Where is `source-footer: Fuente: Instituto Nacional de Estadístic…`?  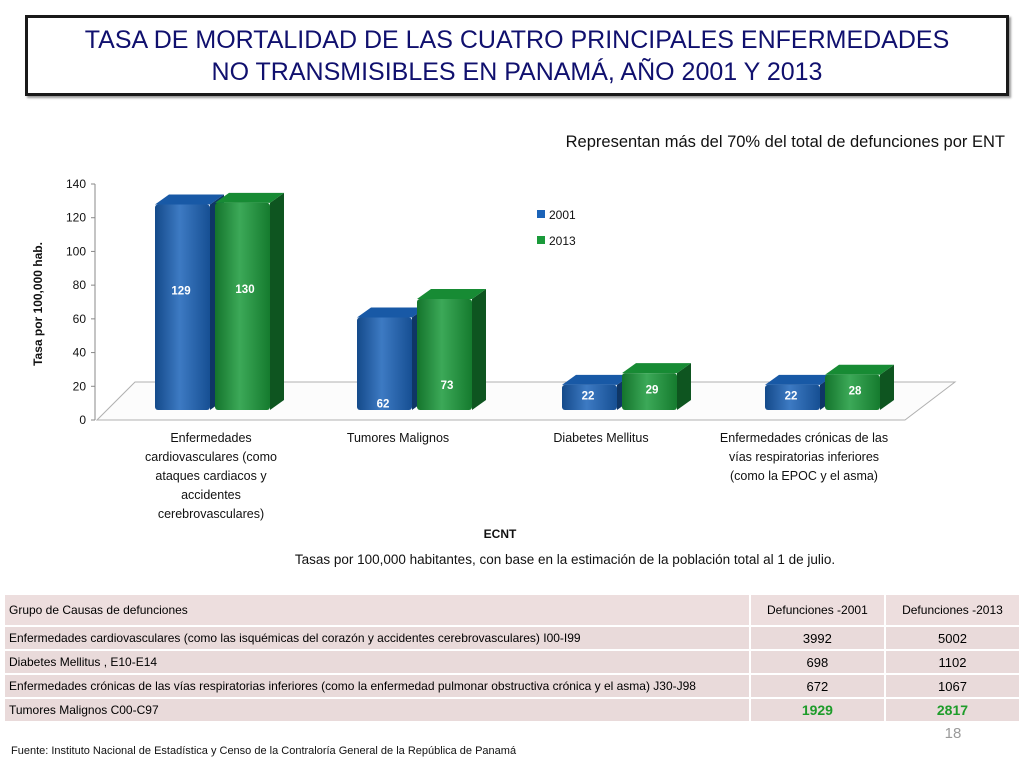 source-footer: Fuente: Instituto Nacional de Estadístic… is located at coordinates (264, 751).